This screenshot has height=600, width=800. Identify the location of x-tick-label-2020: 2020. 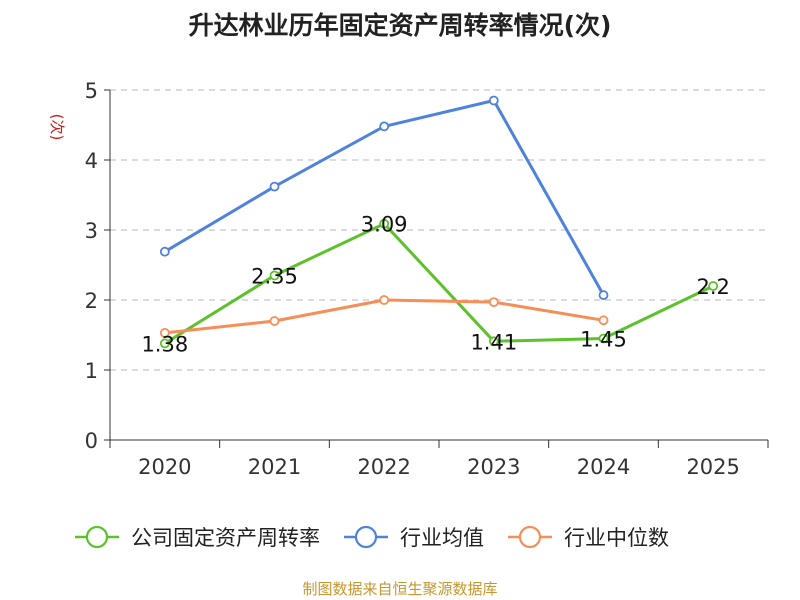
(164, 467).